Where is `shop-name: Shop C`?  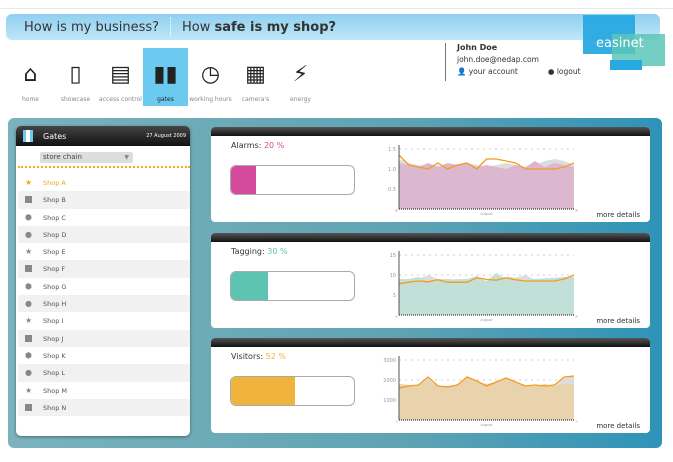 shop-name: Shop C is located at coordinates (54, 217).